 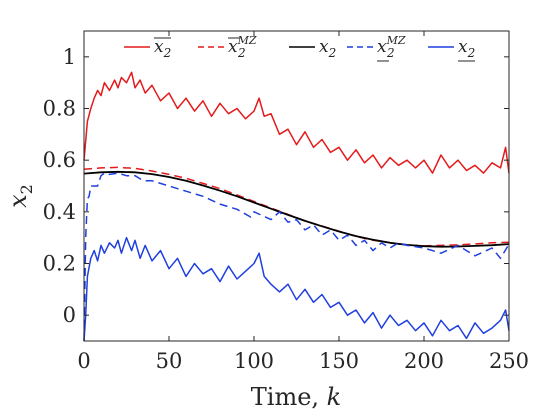 I want to click on legend-label-3: x2, so click(x=327, y=48).